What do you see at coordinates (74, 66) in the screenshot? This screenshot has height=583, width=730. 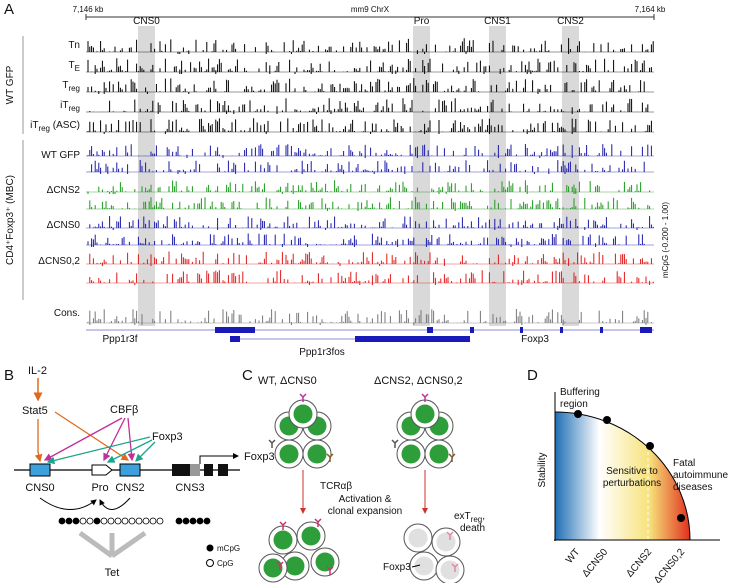 I see `track-label: TE` at bounding box center [74, 66].